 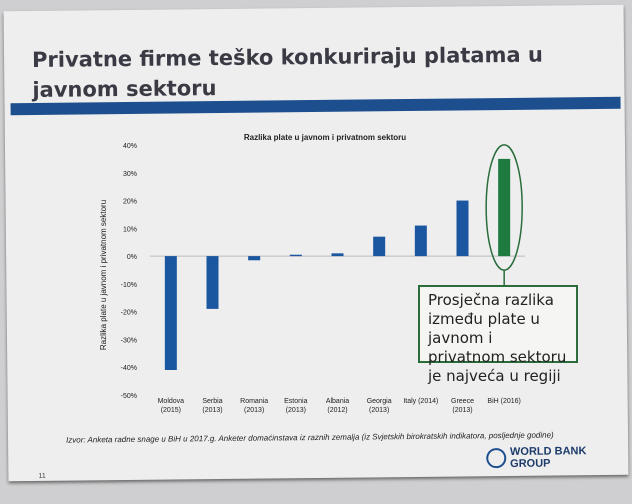 What do you see at coordinates (254, 406) in the screenshot?
I see `x-tick-label: Romania (2013)` at bounding box center [254, 406].